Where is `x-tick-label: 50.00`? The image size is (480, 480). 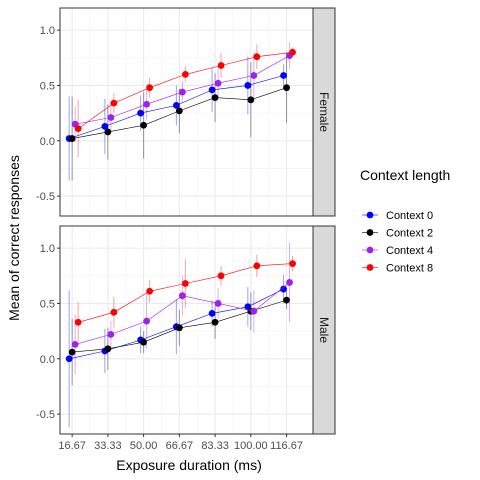 x-tick-label: 50.00 is located at coordinates (144, 446).